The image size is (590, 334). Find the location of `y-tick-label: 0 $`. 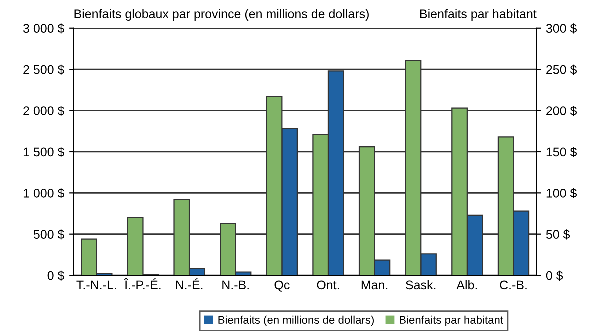

y-tick-label: 0 $ is located at coordinates (56, 275).